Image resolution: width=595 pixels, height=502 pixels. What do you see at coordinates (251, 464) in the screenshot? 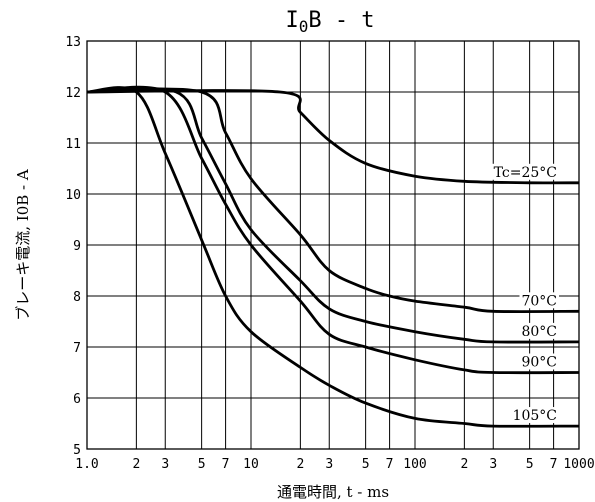
I see `x-tick-label: 10` at bounding box center [251, 464].